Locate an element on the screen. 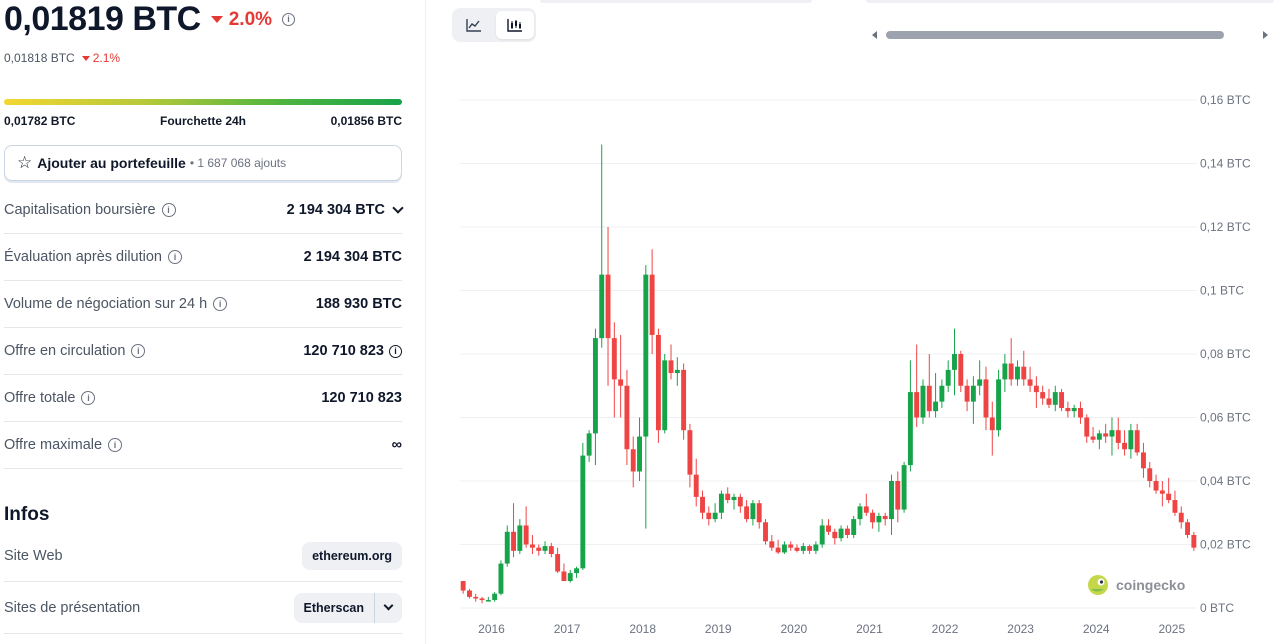  chart-range-scrollbar is located at coordinates (1070, 35).